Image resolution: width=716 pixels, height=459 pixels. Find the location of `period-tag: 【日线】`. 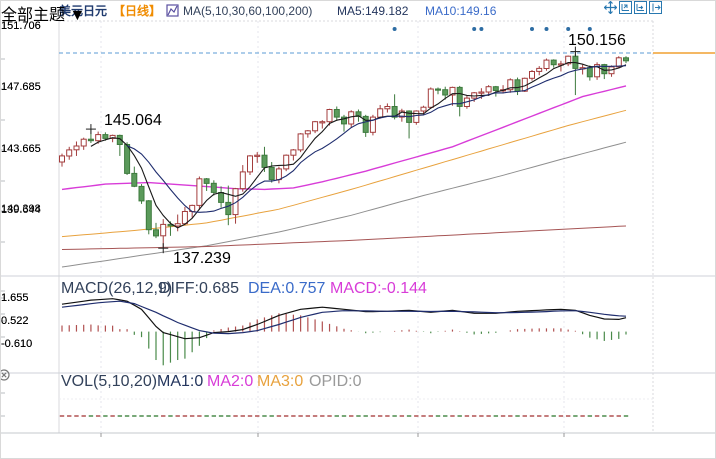

period-tag: 【日线】 is located at coordinates (137, 11).